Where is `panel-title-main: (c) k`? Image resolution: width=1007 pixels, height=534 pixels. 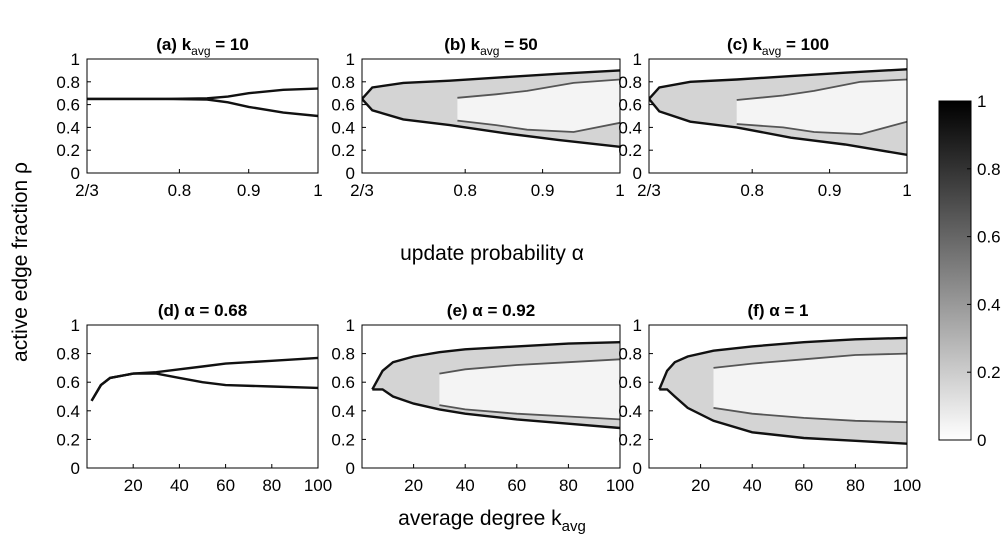 panel-title-main: (c) k is located at coordinates (745, 44).